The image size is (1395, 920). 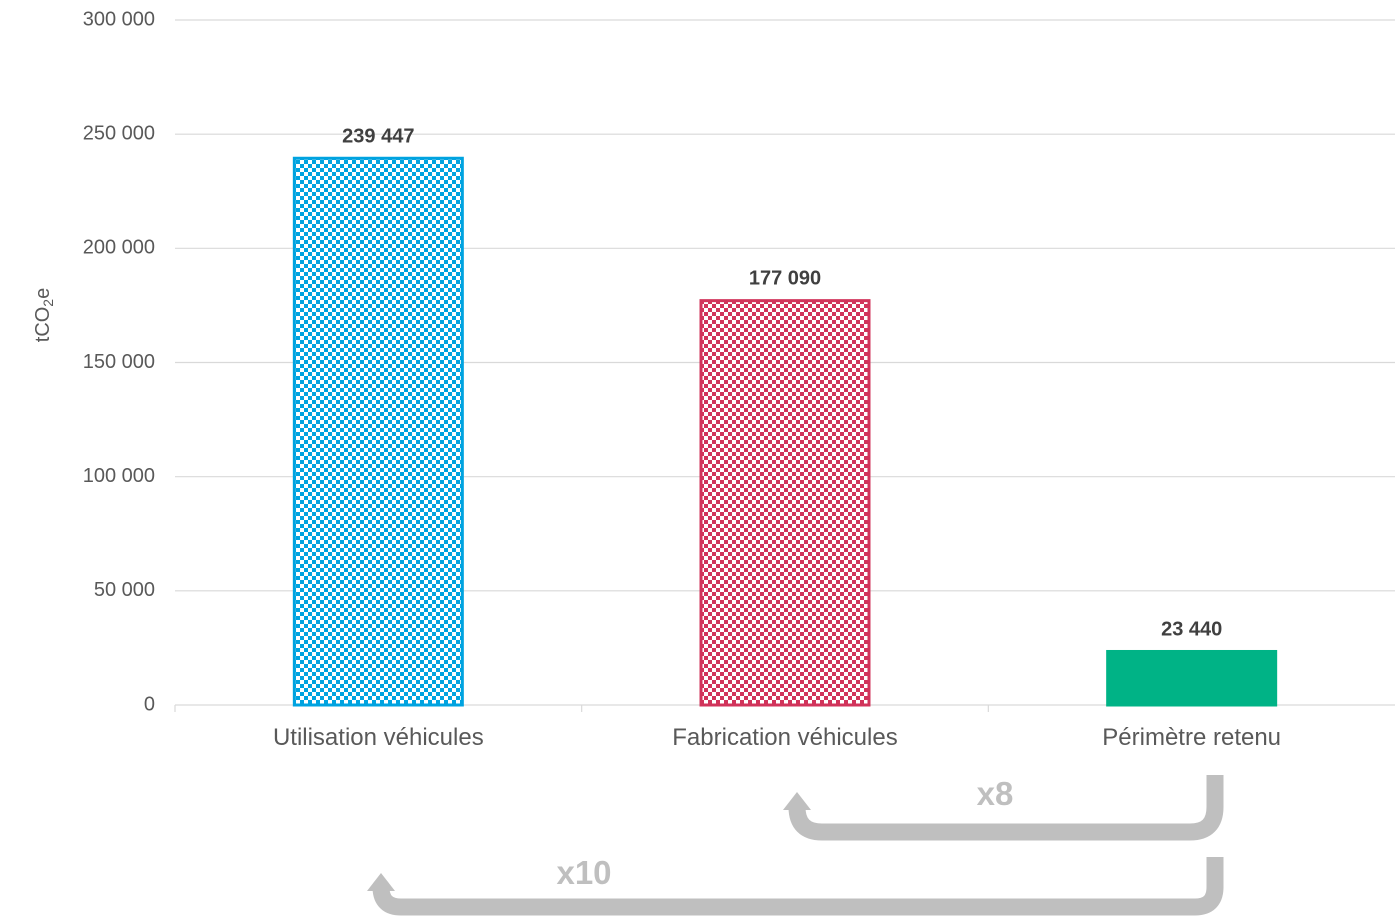 I want to click on y-tick-label: 250 000, so click(x=119, y=133).